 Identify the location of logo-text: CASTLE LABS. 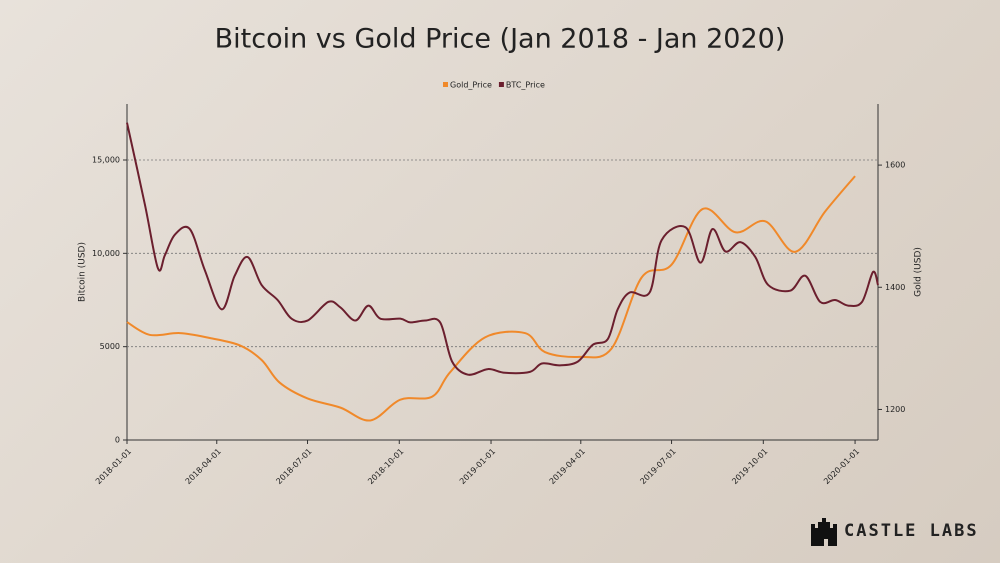
(911, 531).